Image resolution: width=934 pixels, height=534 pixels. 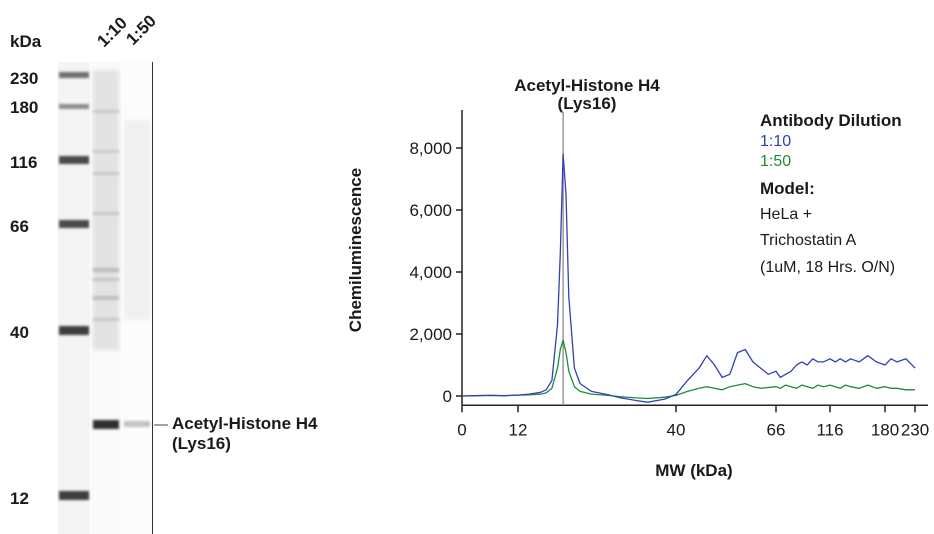 I want to click on lane-1-50-target-band, so click(x=137, y=424).